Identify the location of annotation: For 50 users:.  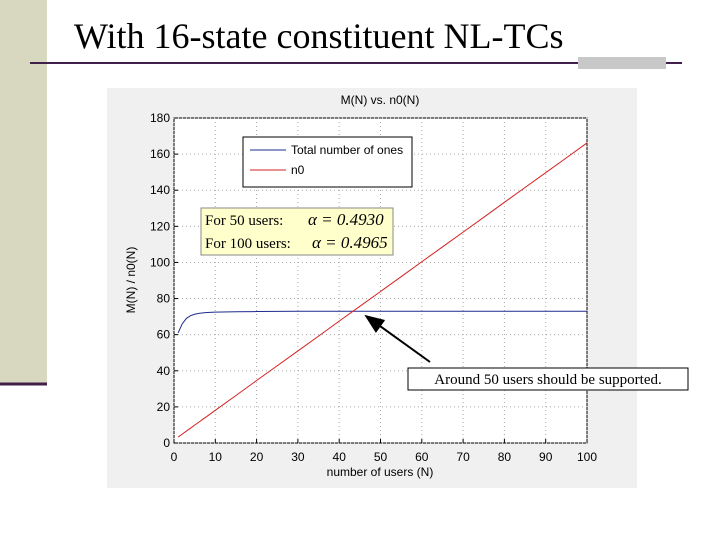
(244, 221).